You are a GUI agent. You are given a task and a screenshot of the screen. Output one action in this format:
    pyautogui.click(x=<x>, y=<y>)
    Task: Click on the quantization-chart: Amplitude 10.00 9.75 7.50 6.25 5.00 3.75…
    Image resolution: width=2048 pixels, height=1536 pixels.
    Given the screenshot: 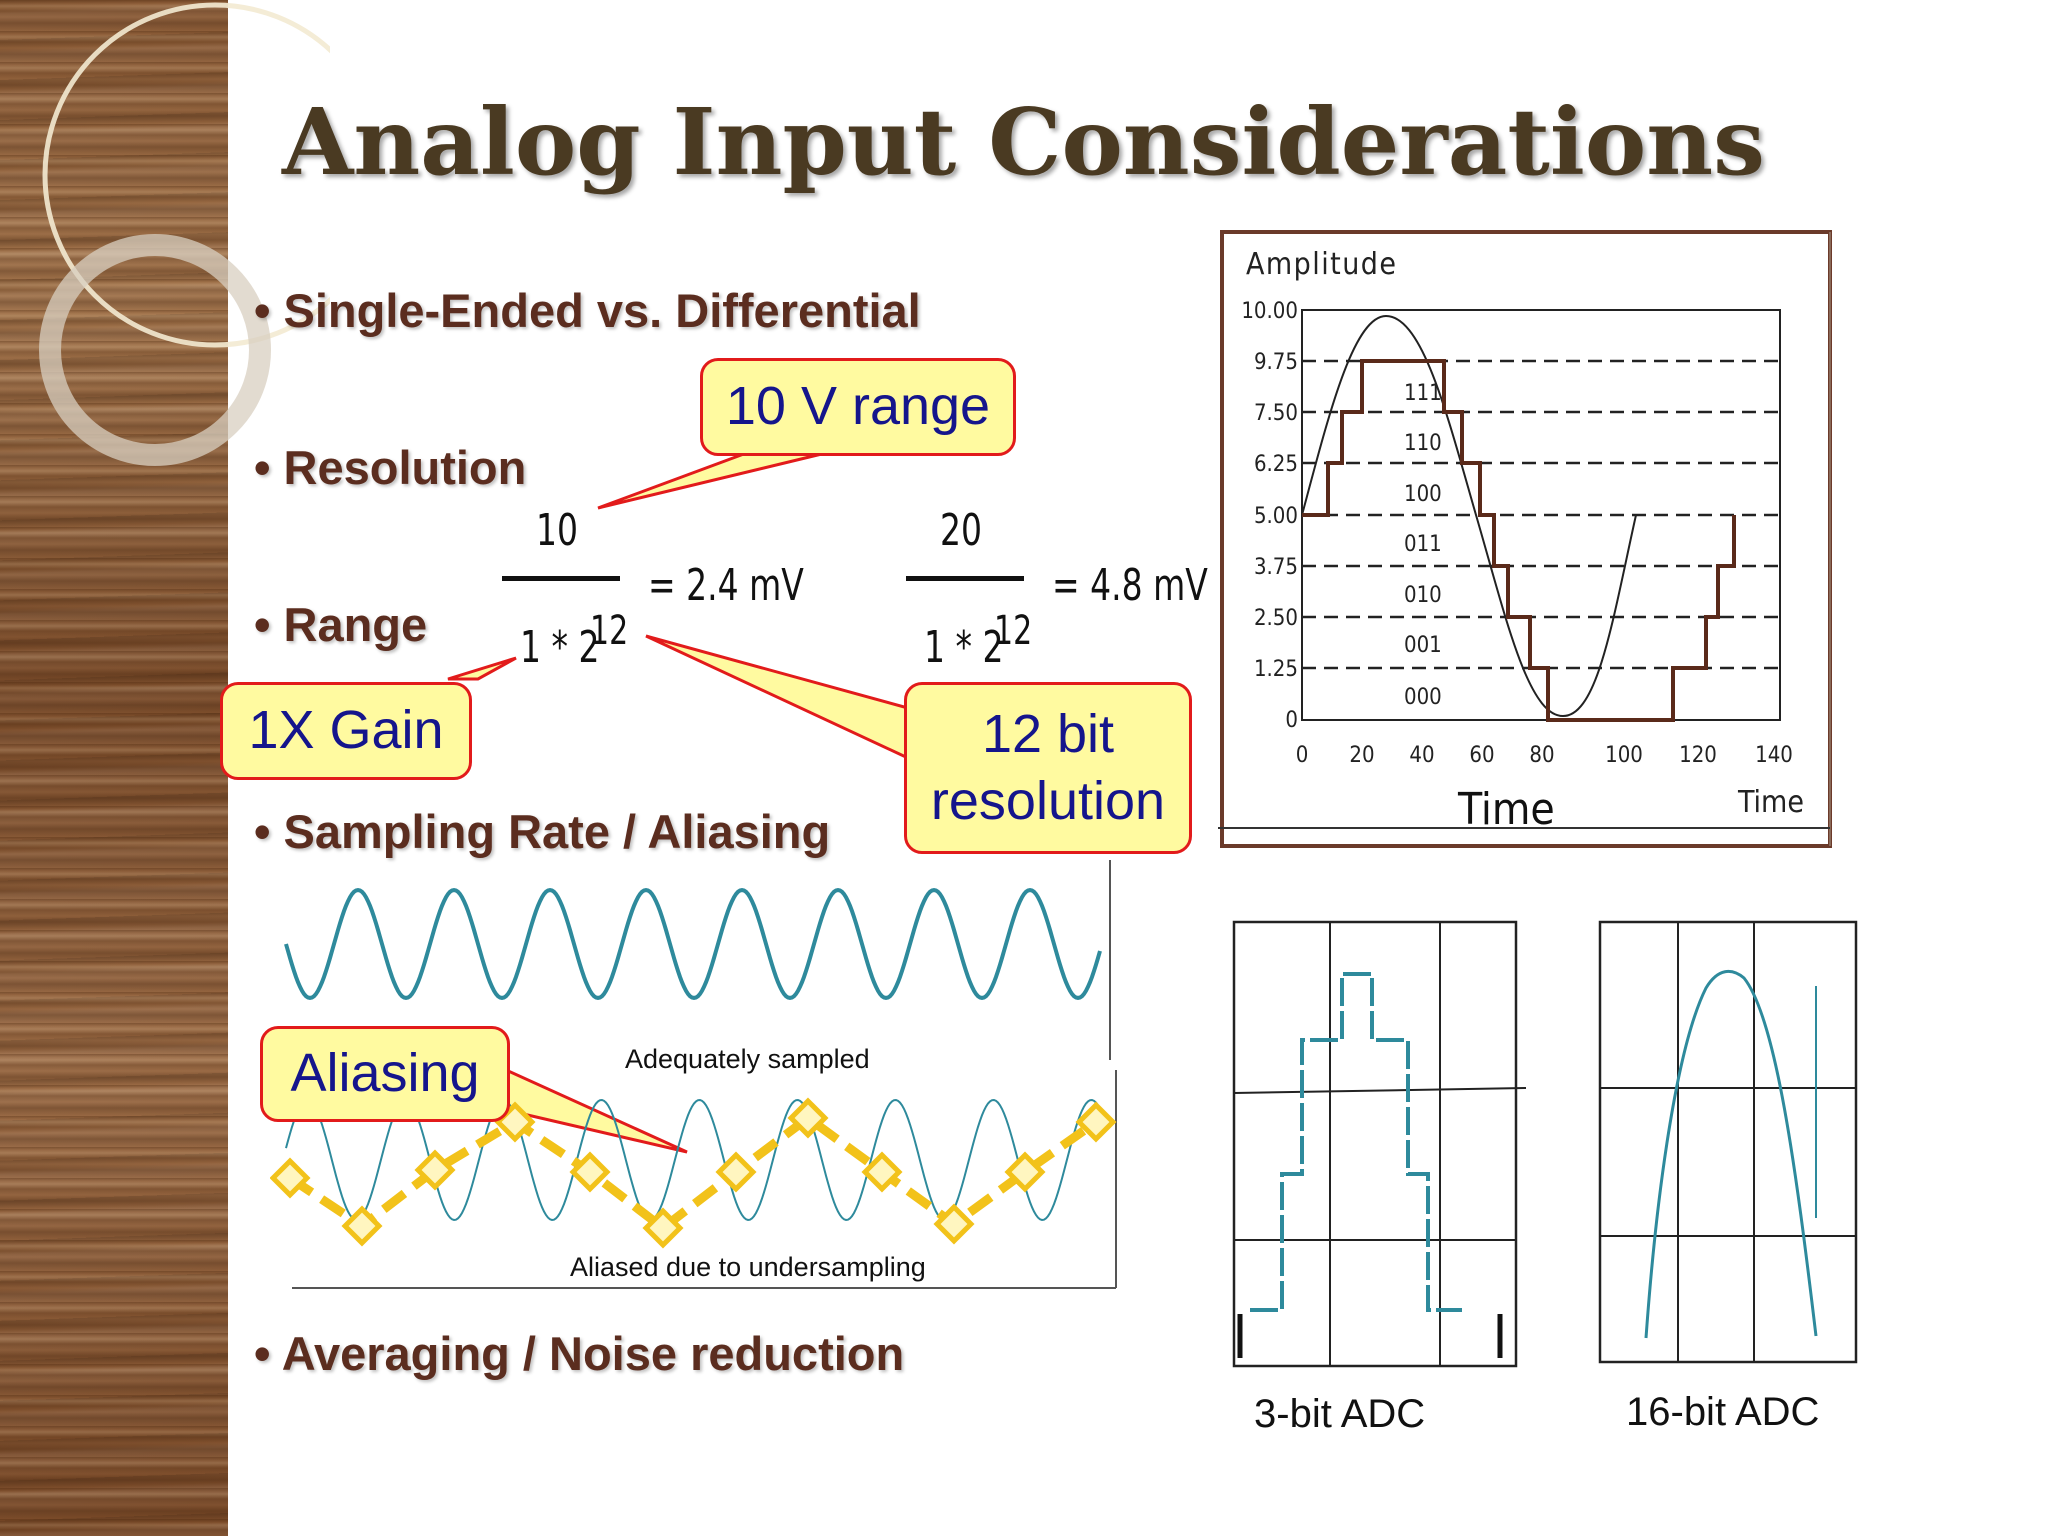 What is the action you would take?
    pyautogui.click(x=1525, y=539)
    